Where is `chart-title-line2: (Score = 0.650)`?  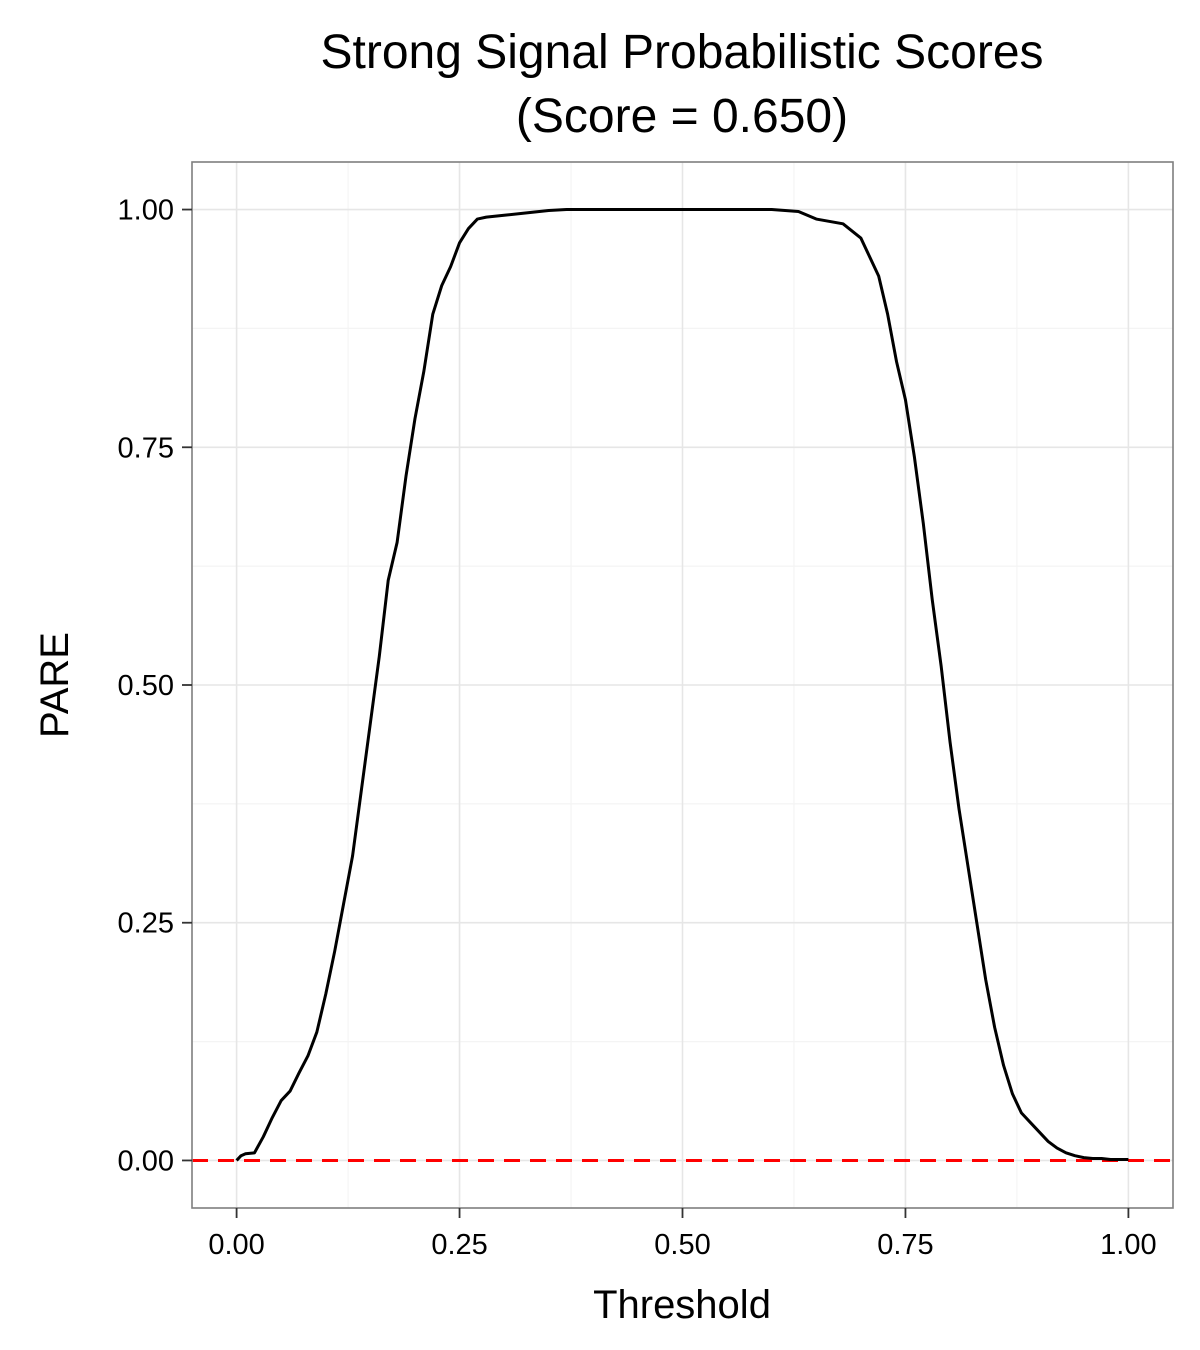 chart-title-line2: (Score = 0.650) is located at coordinates (682, 116).